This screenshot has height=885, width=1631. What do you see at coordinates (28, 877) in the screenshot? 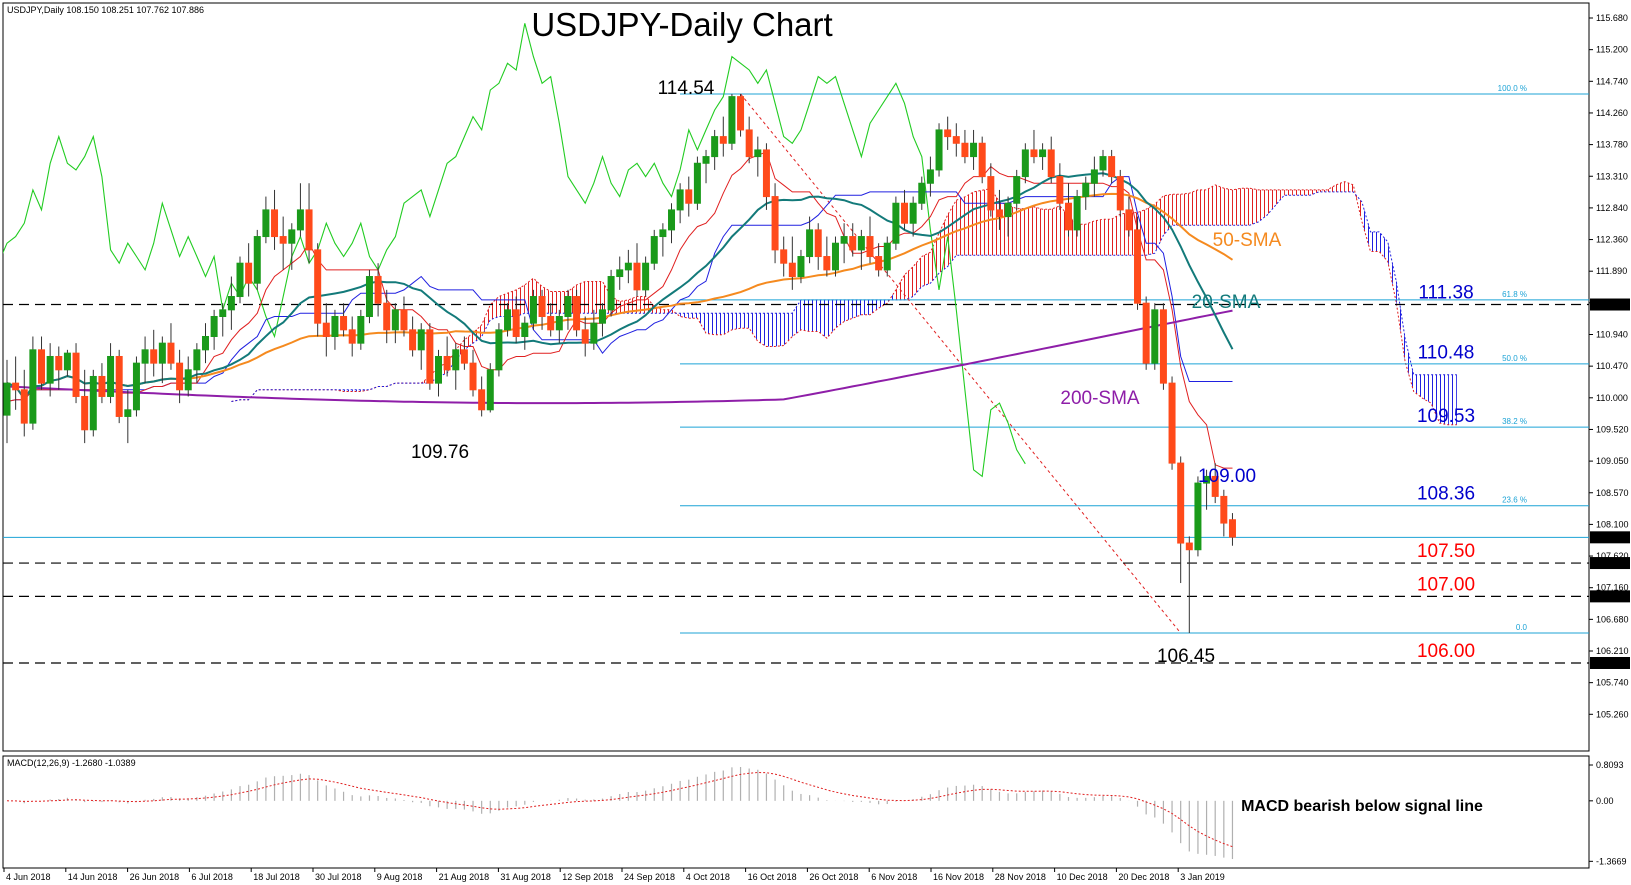
I see `time-tick-label: 4 Jun 2018` at bounding box center [28, 877].